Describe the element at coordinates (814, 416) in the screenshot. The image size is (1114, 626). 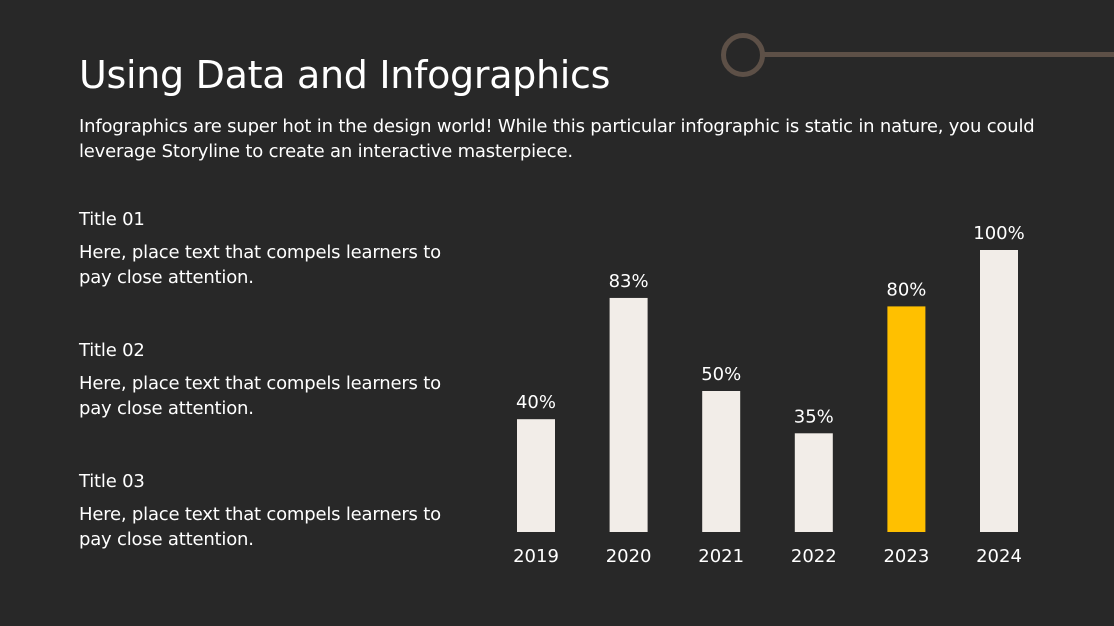
I see `data-label-2022: 35%` at that location.